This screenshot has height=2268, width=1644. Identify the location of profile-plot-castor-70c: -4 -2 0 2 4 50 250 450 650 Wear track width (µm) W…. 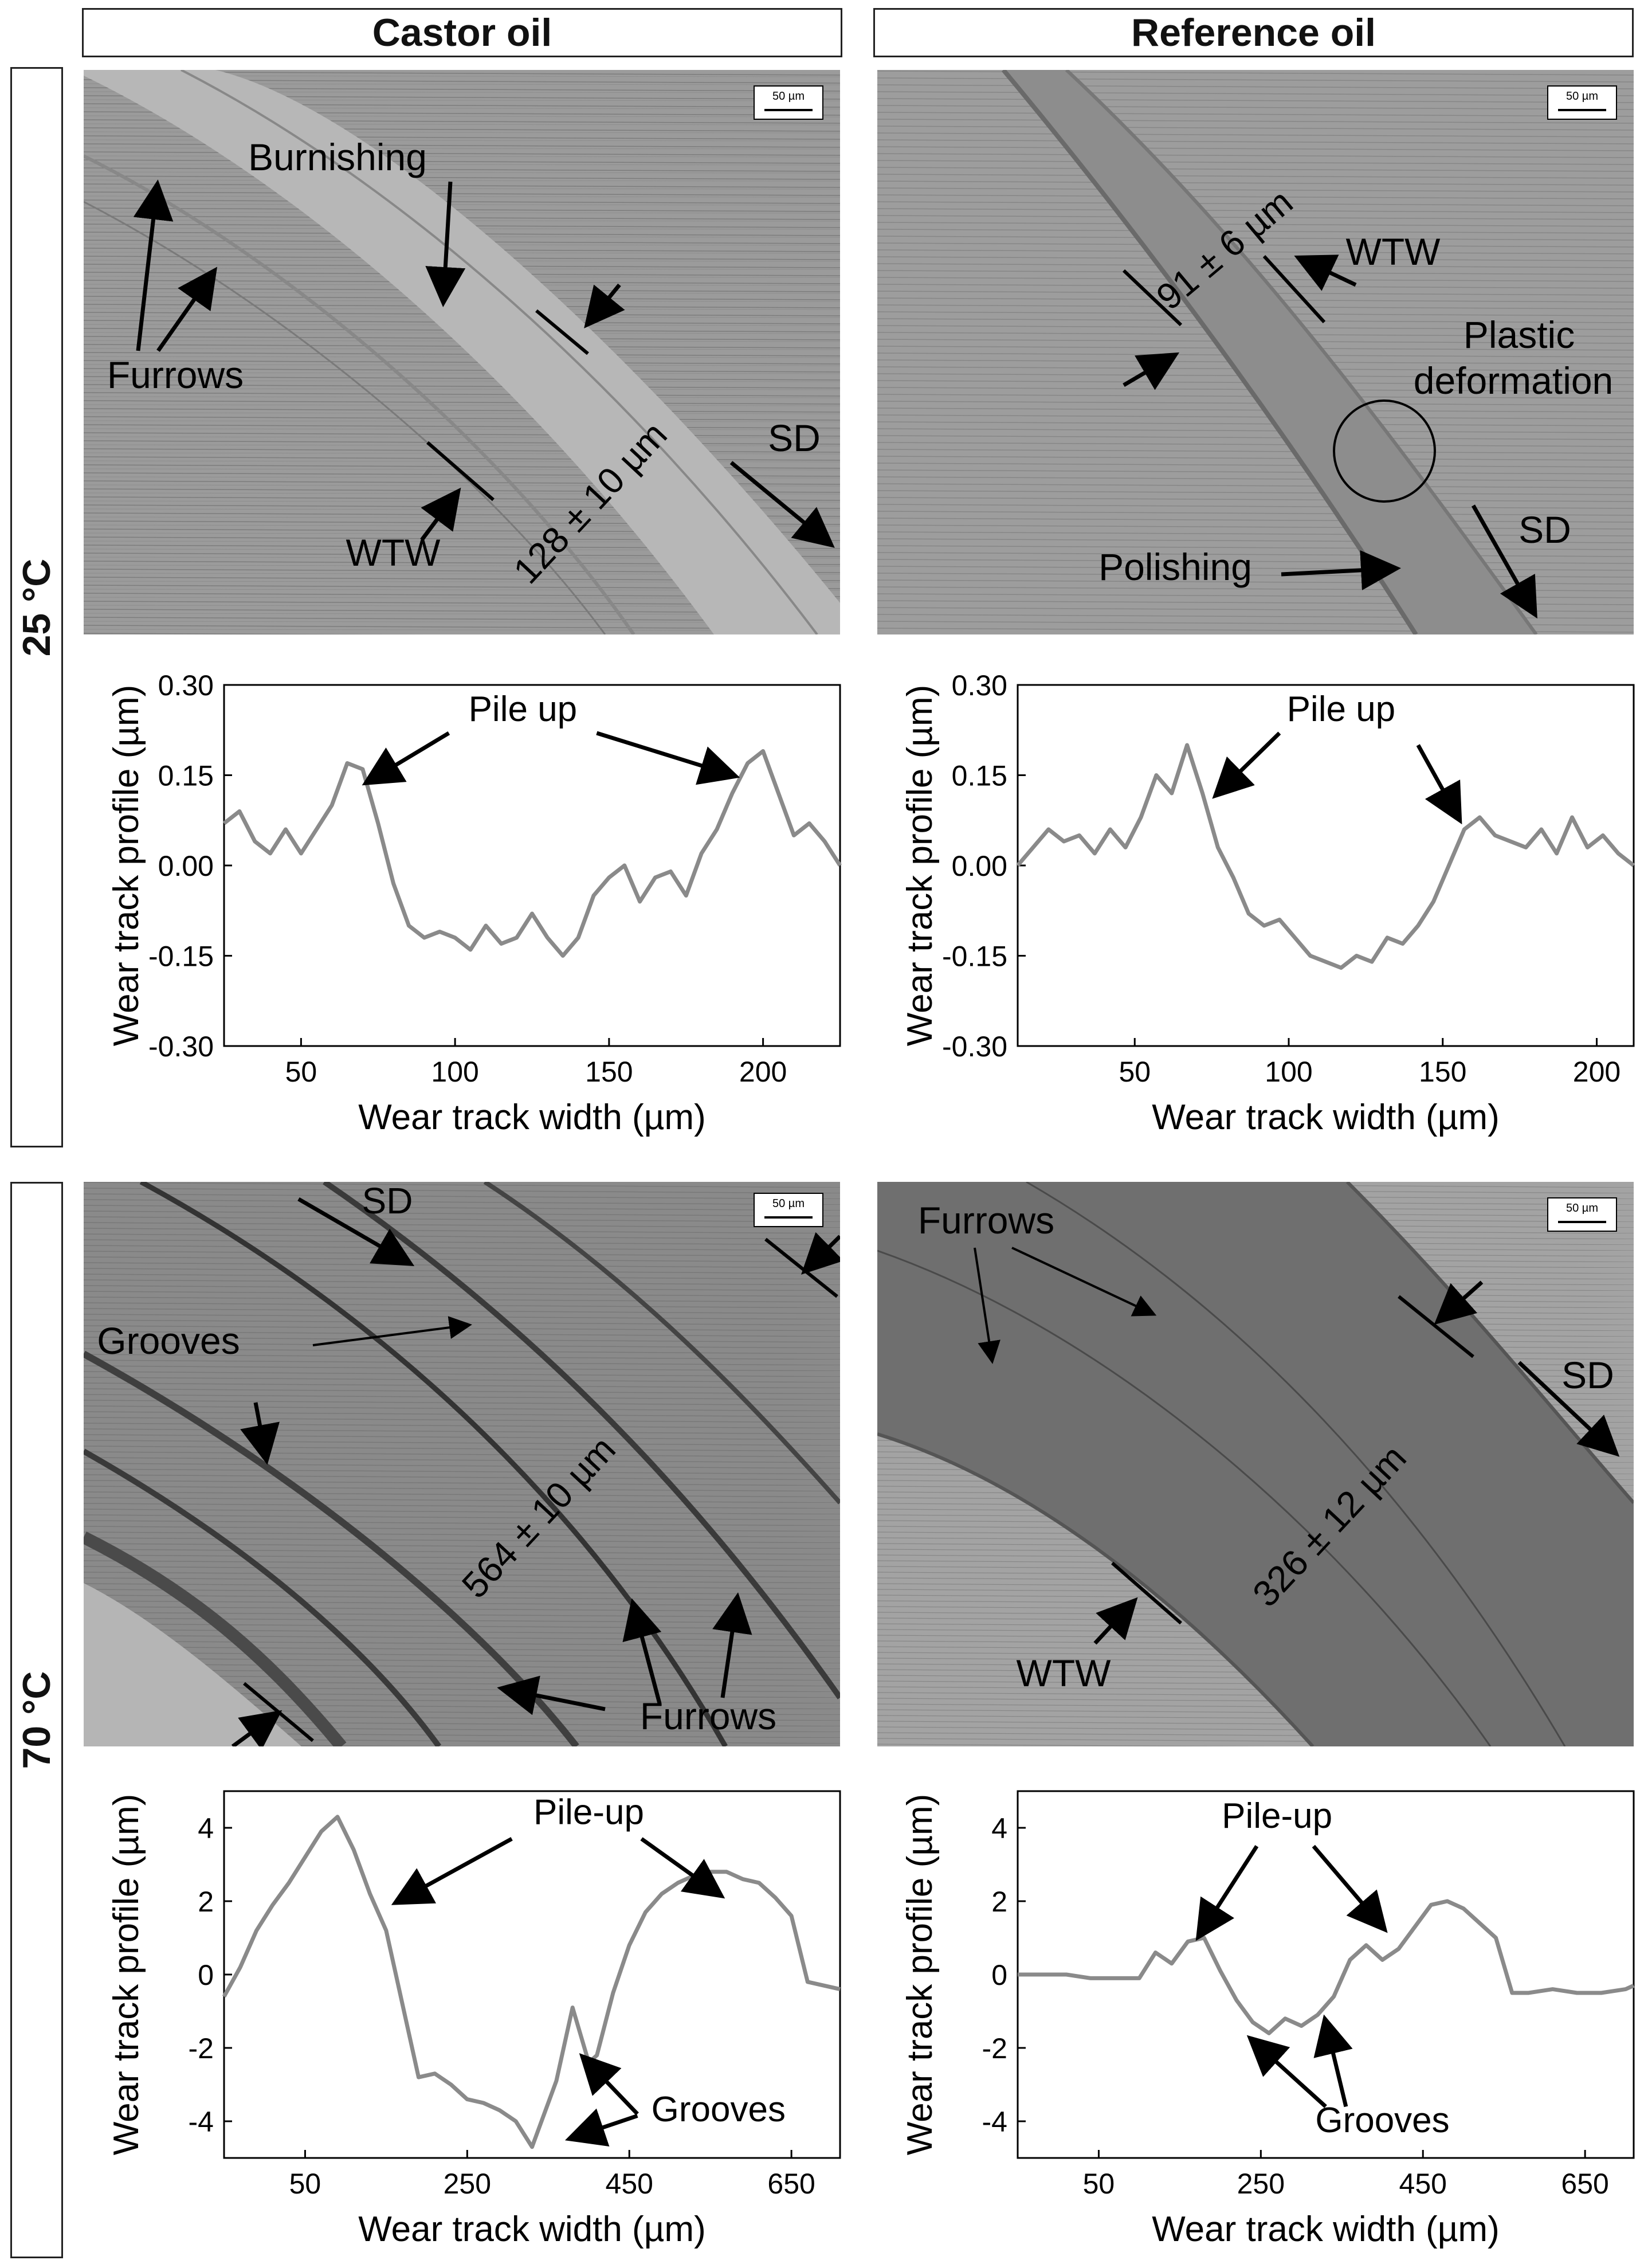
(465, 2014).